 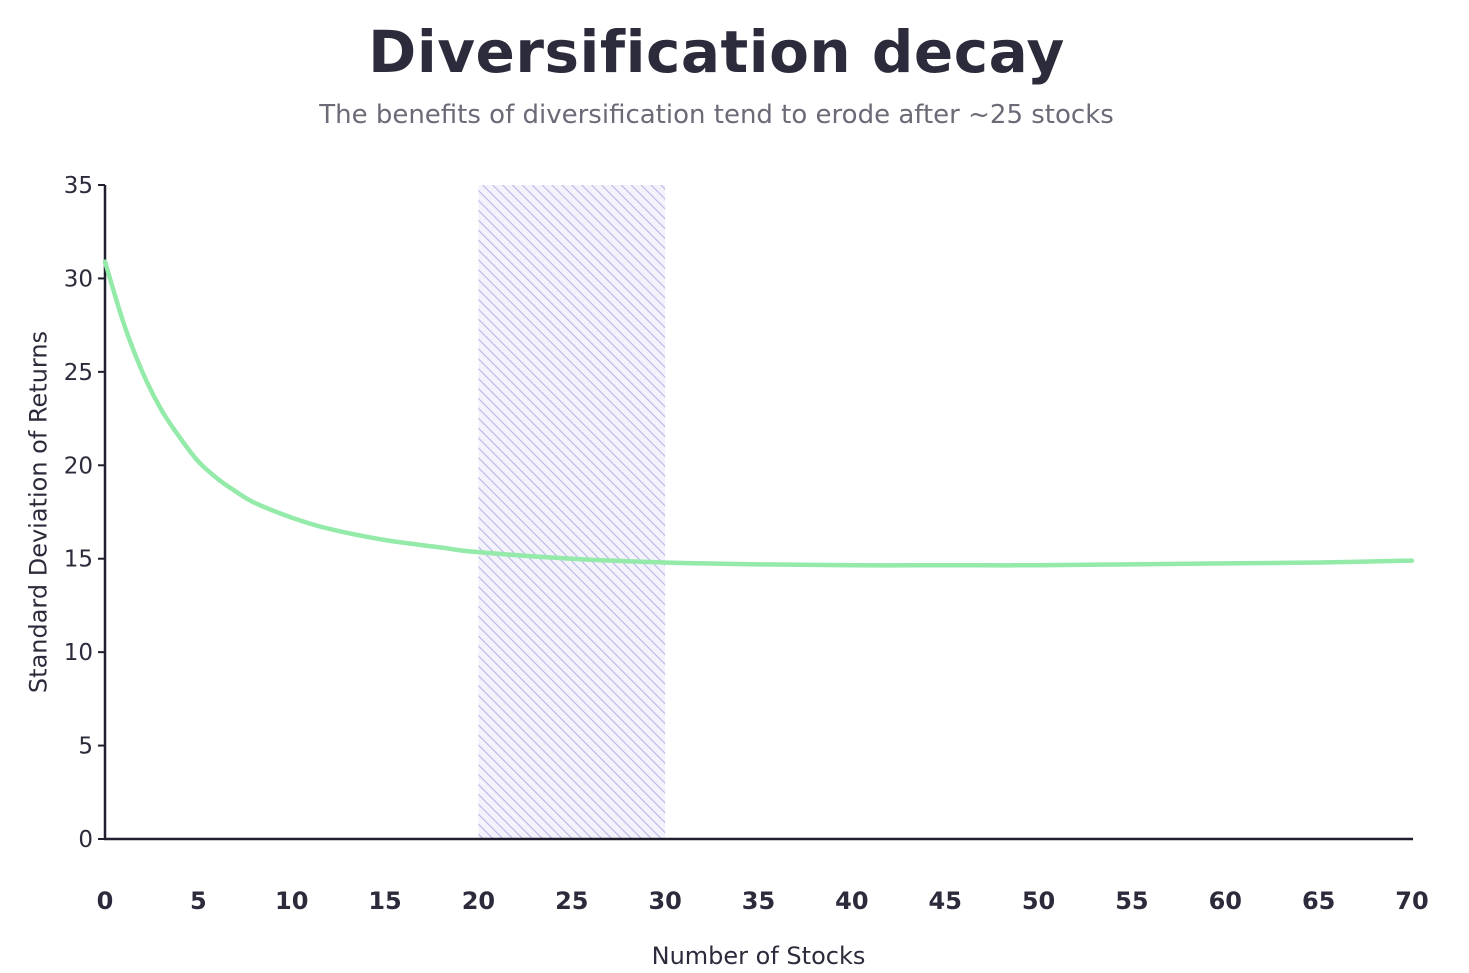 What do you see at coordinates (716, 52) in the screenshot?
I see `chart-title: Diversification decay` at bounding box center [716, 52].